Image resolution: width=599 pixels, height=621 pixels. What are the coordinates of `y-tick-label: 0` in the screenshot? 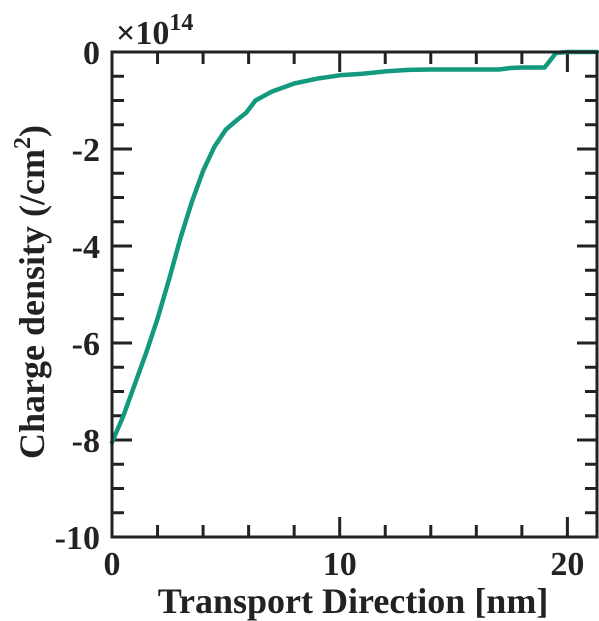 It's located at (91, 53).